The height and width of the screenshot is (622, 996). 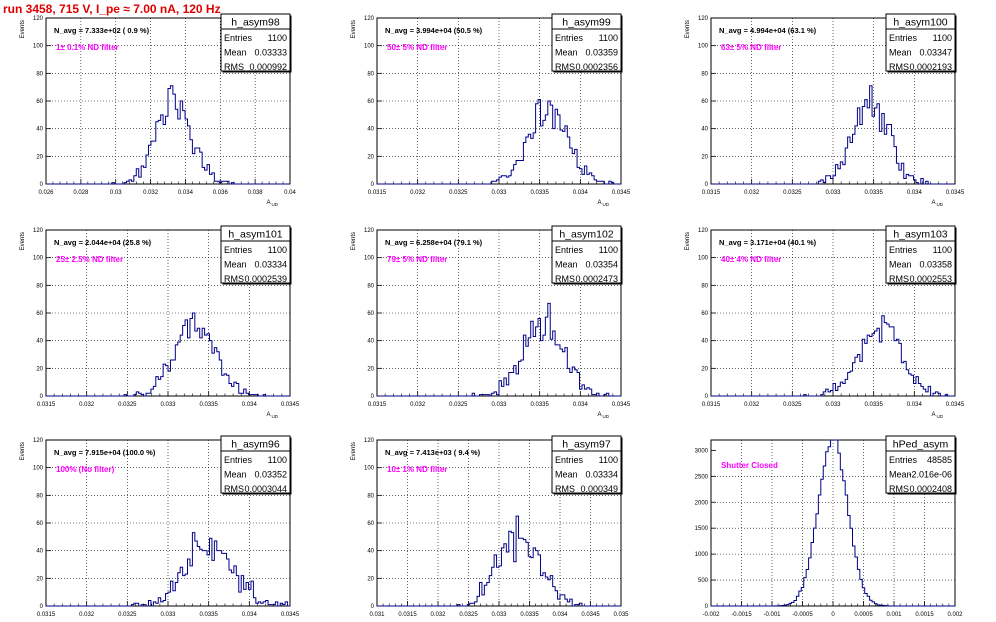 What do you see at coordinates (621, 615) in the screenshot?
I see `x-tick-label: 0.035` at bounding box center [621, 615].